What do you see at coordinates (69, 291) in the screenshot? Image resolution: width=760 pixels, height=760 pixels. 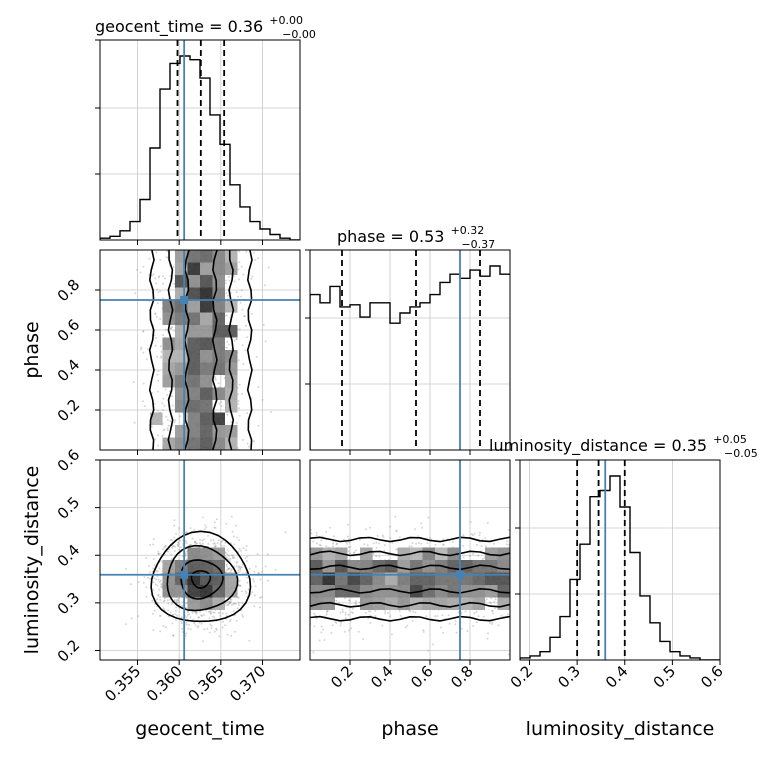 I see `y-tick-label: 0.8` at bounding box center [69, 291].